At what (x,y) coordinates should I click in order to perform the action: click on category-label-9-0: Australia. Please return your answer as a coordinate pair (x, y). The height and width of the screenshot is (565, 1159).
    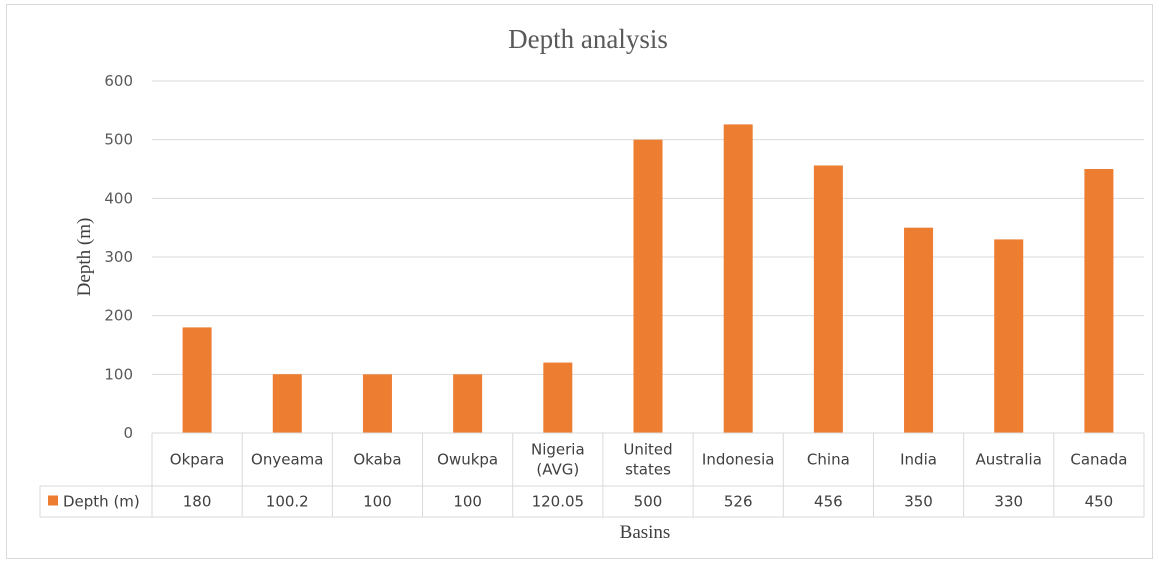
    Looking at the image, I should click on (1009, 460).